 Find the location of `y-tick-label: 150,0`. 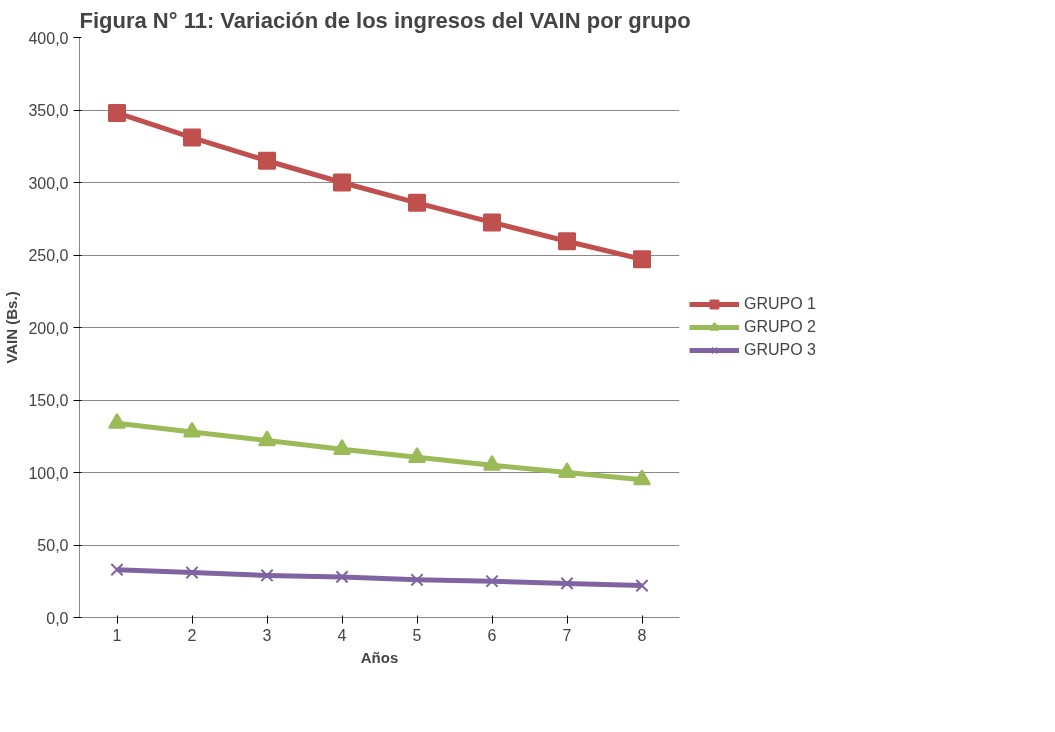

y-tick-label: 150,0 is located at coordinates (48, 400).